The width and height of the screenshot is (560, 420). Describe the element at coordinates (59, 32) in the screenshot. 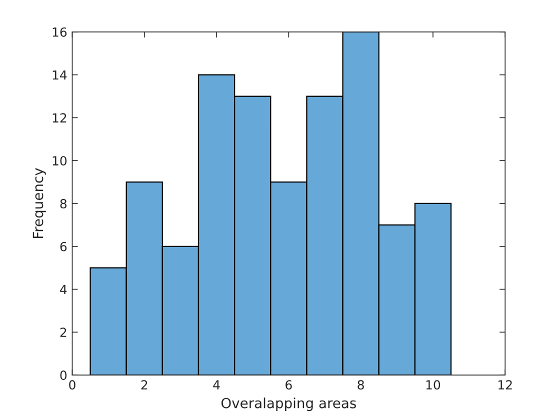

I see `y-tick-label: 16` at that location.